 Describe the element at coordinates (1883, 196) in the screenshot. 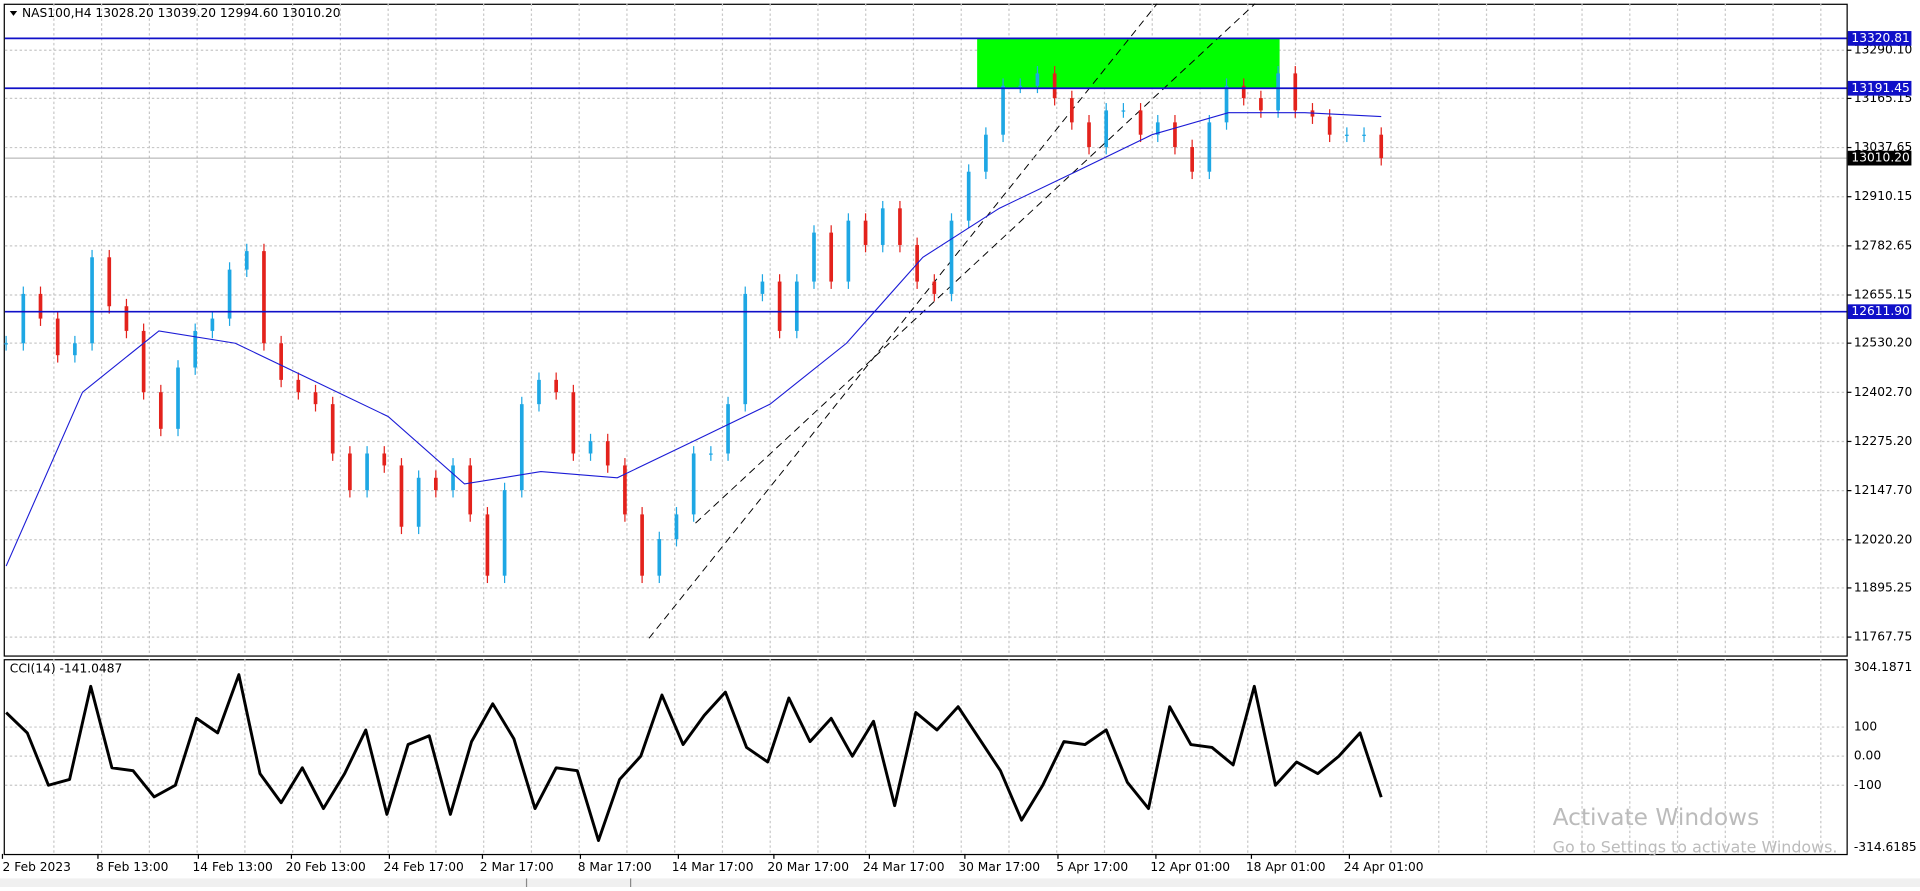

I see `y-tick-label: 12910.15` at that location.